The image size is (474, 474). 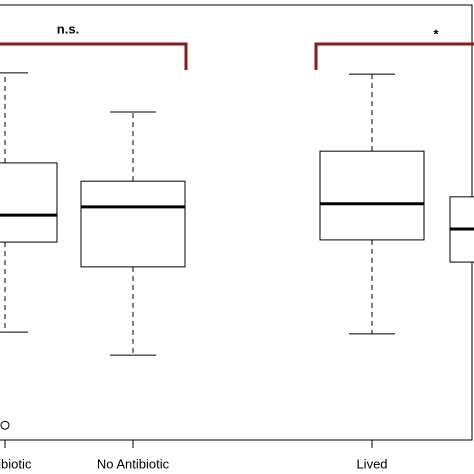 I want to click on outlier, so click(x=5, y=425).